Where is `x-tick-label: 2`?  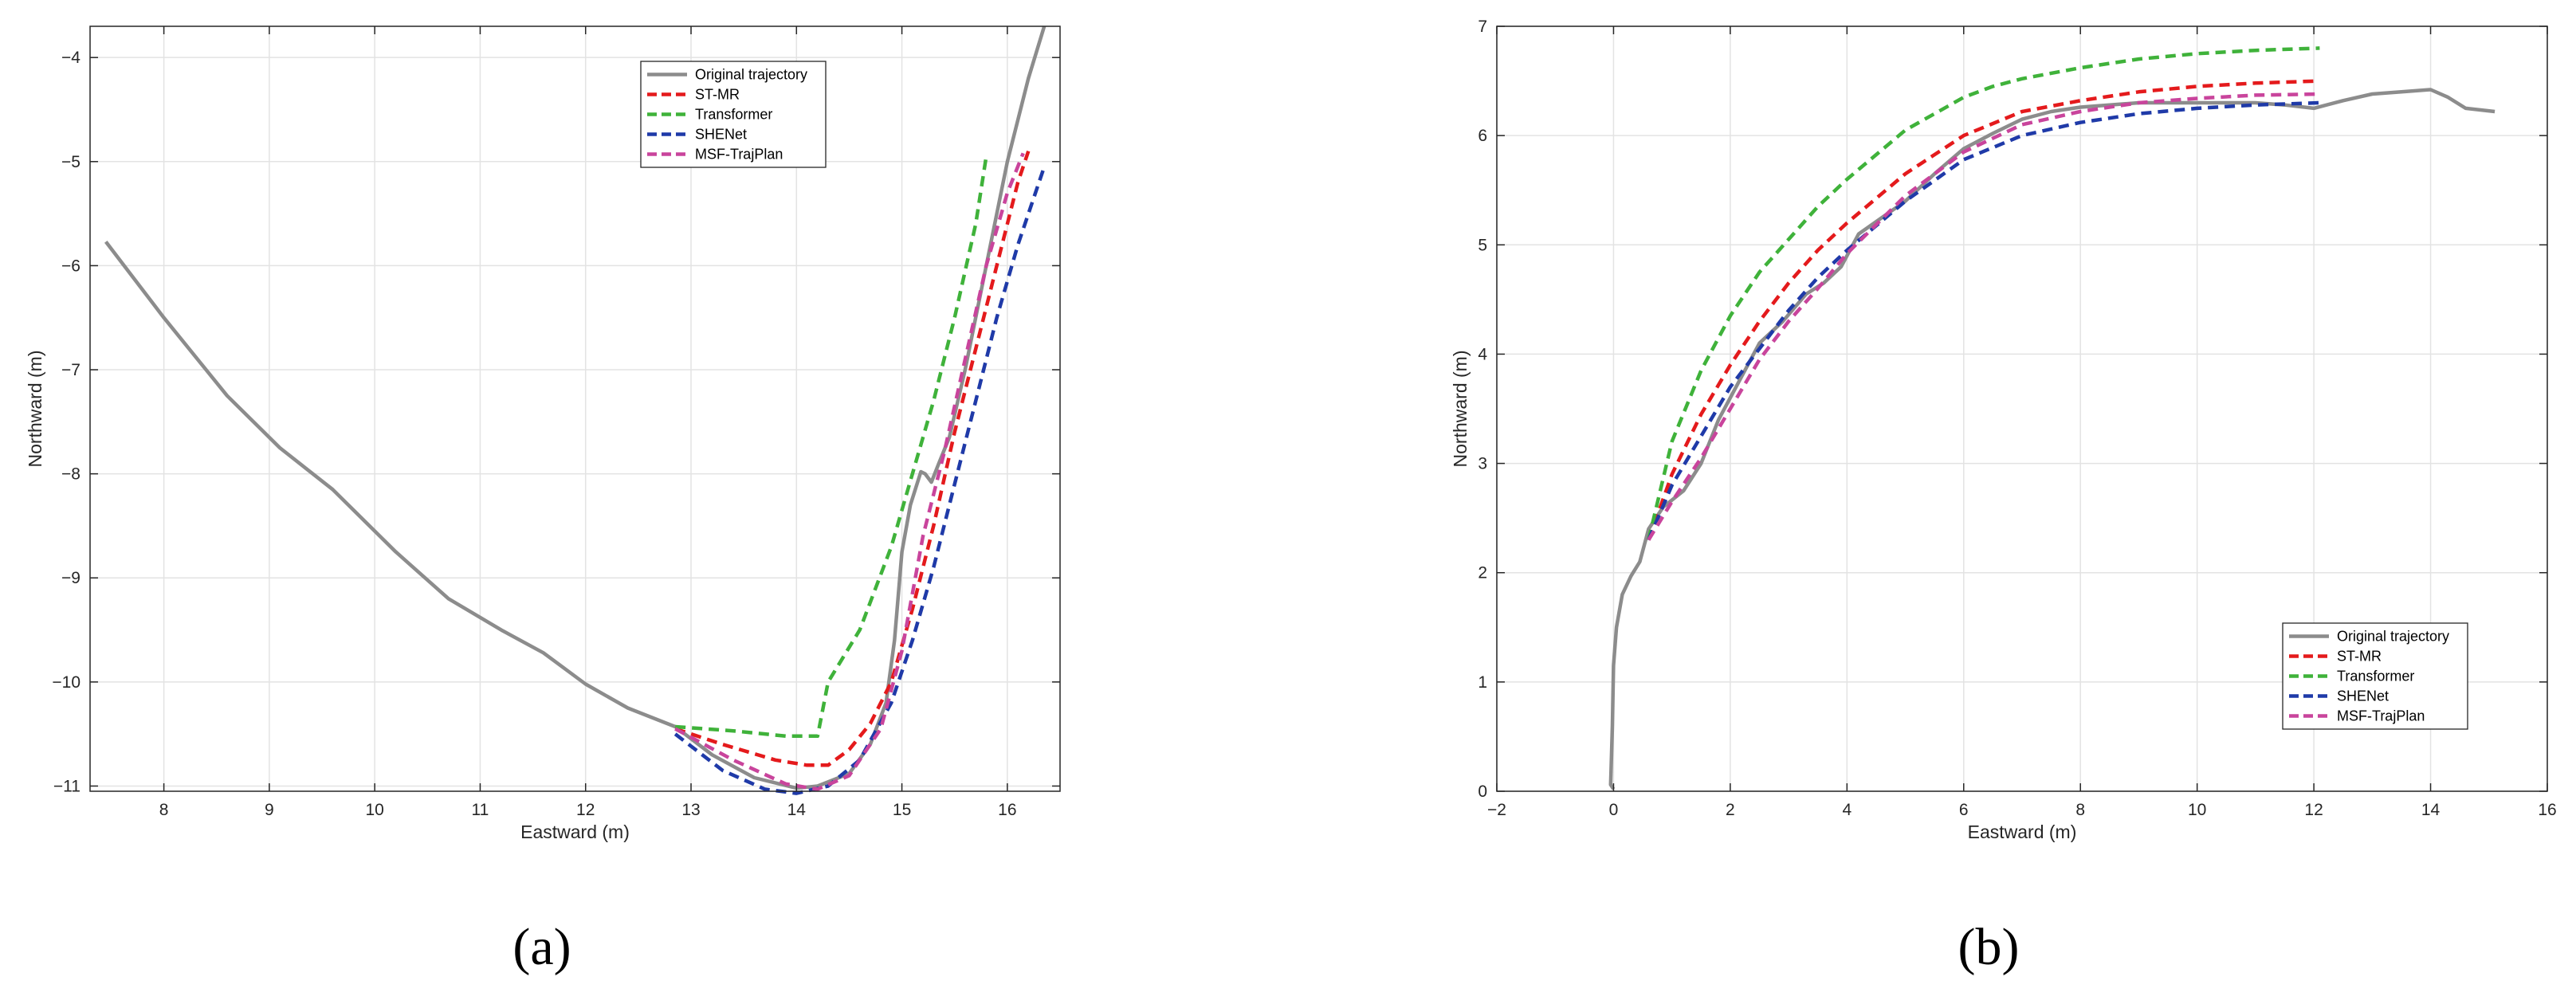 x-tick-label: 2 is located at coordinates (1730, 810).